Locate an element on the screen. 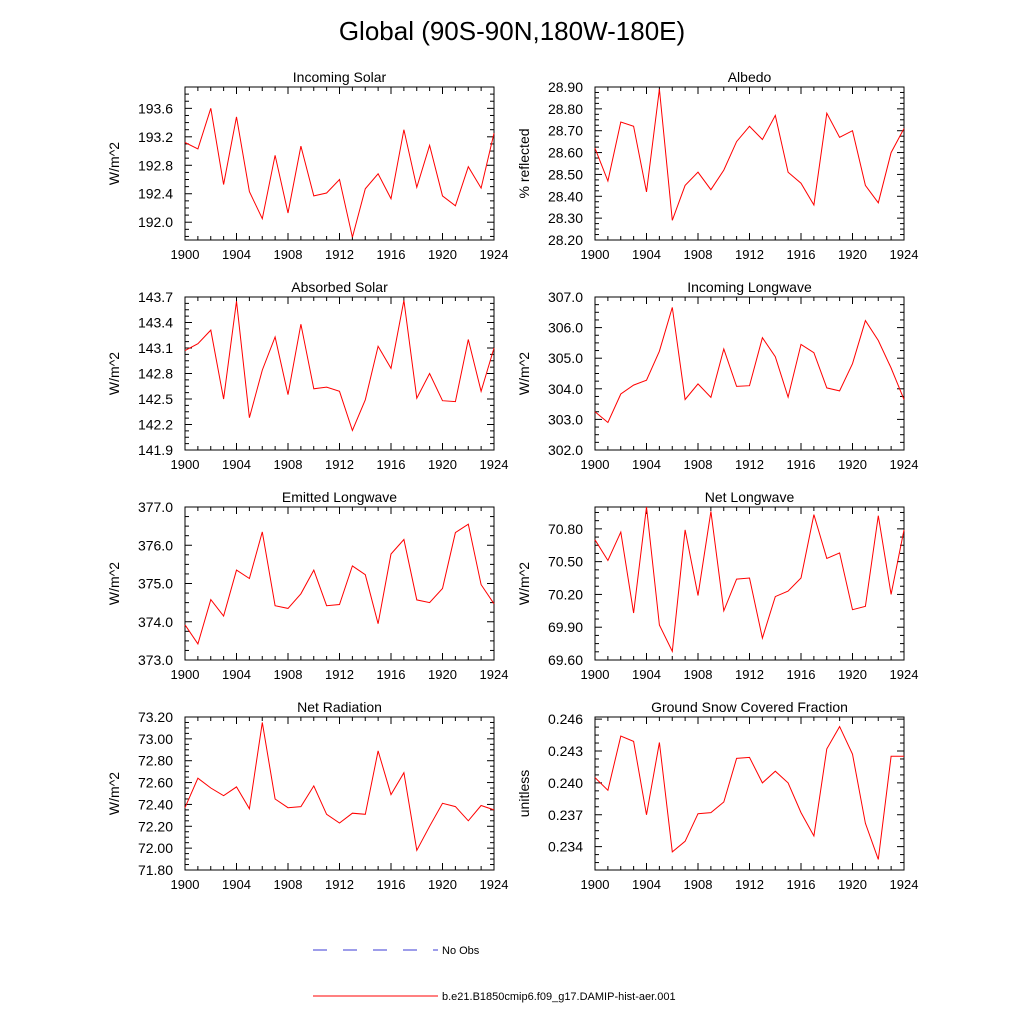 The image size is (1024, 1024). y-tick-label: 72.80 is located at coordinates (155, 761).